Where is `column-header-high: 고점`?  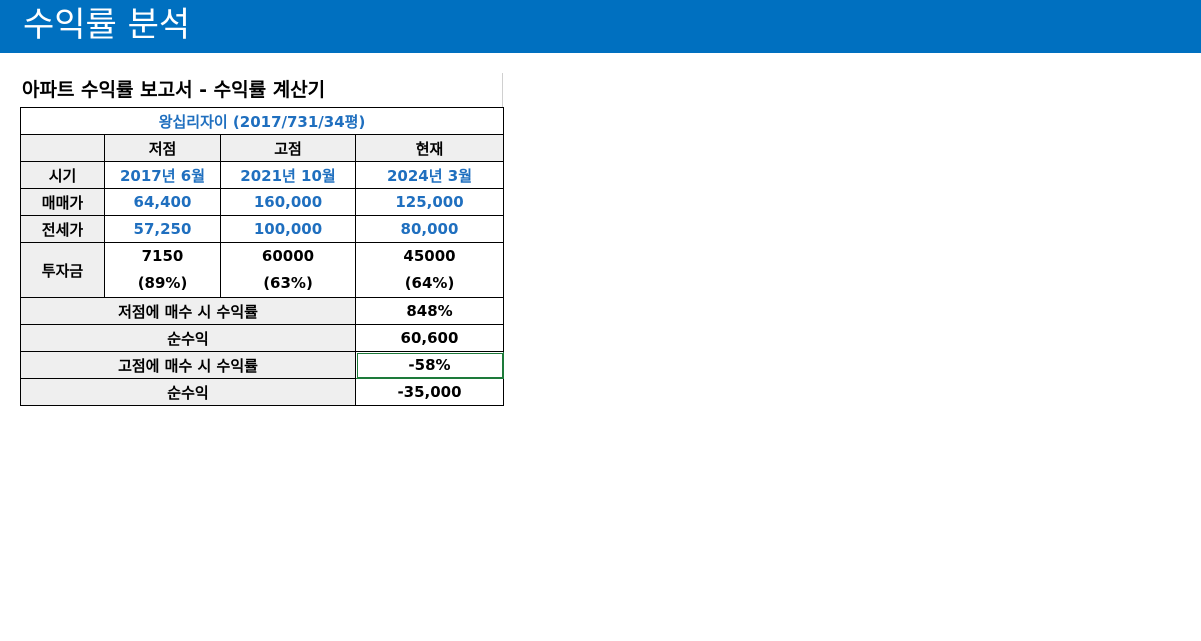 column-header-high: 고점 is located at coordinates (288, 148).